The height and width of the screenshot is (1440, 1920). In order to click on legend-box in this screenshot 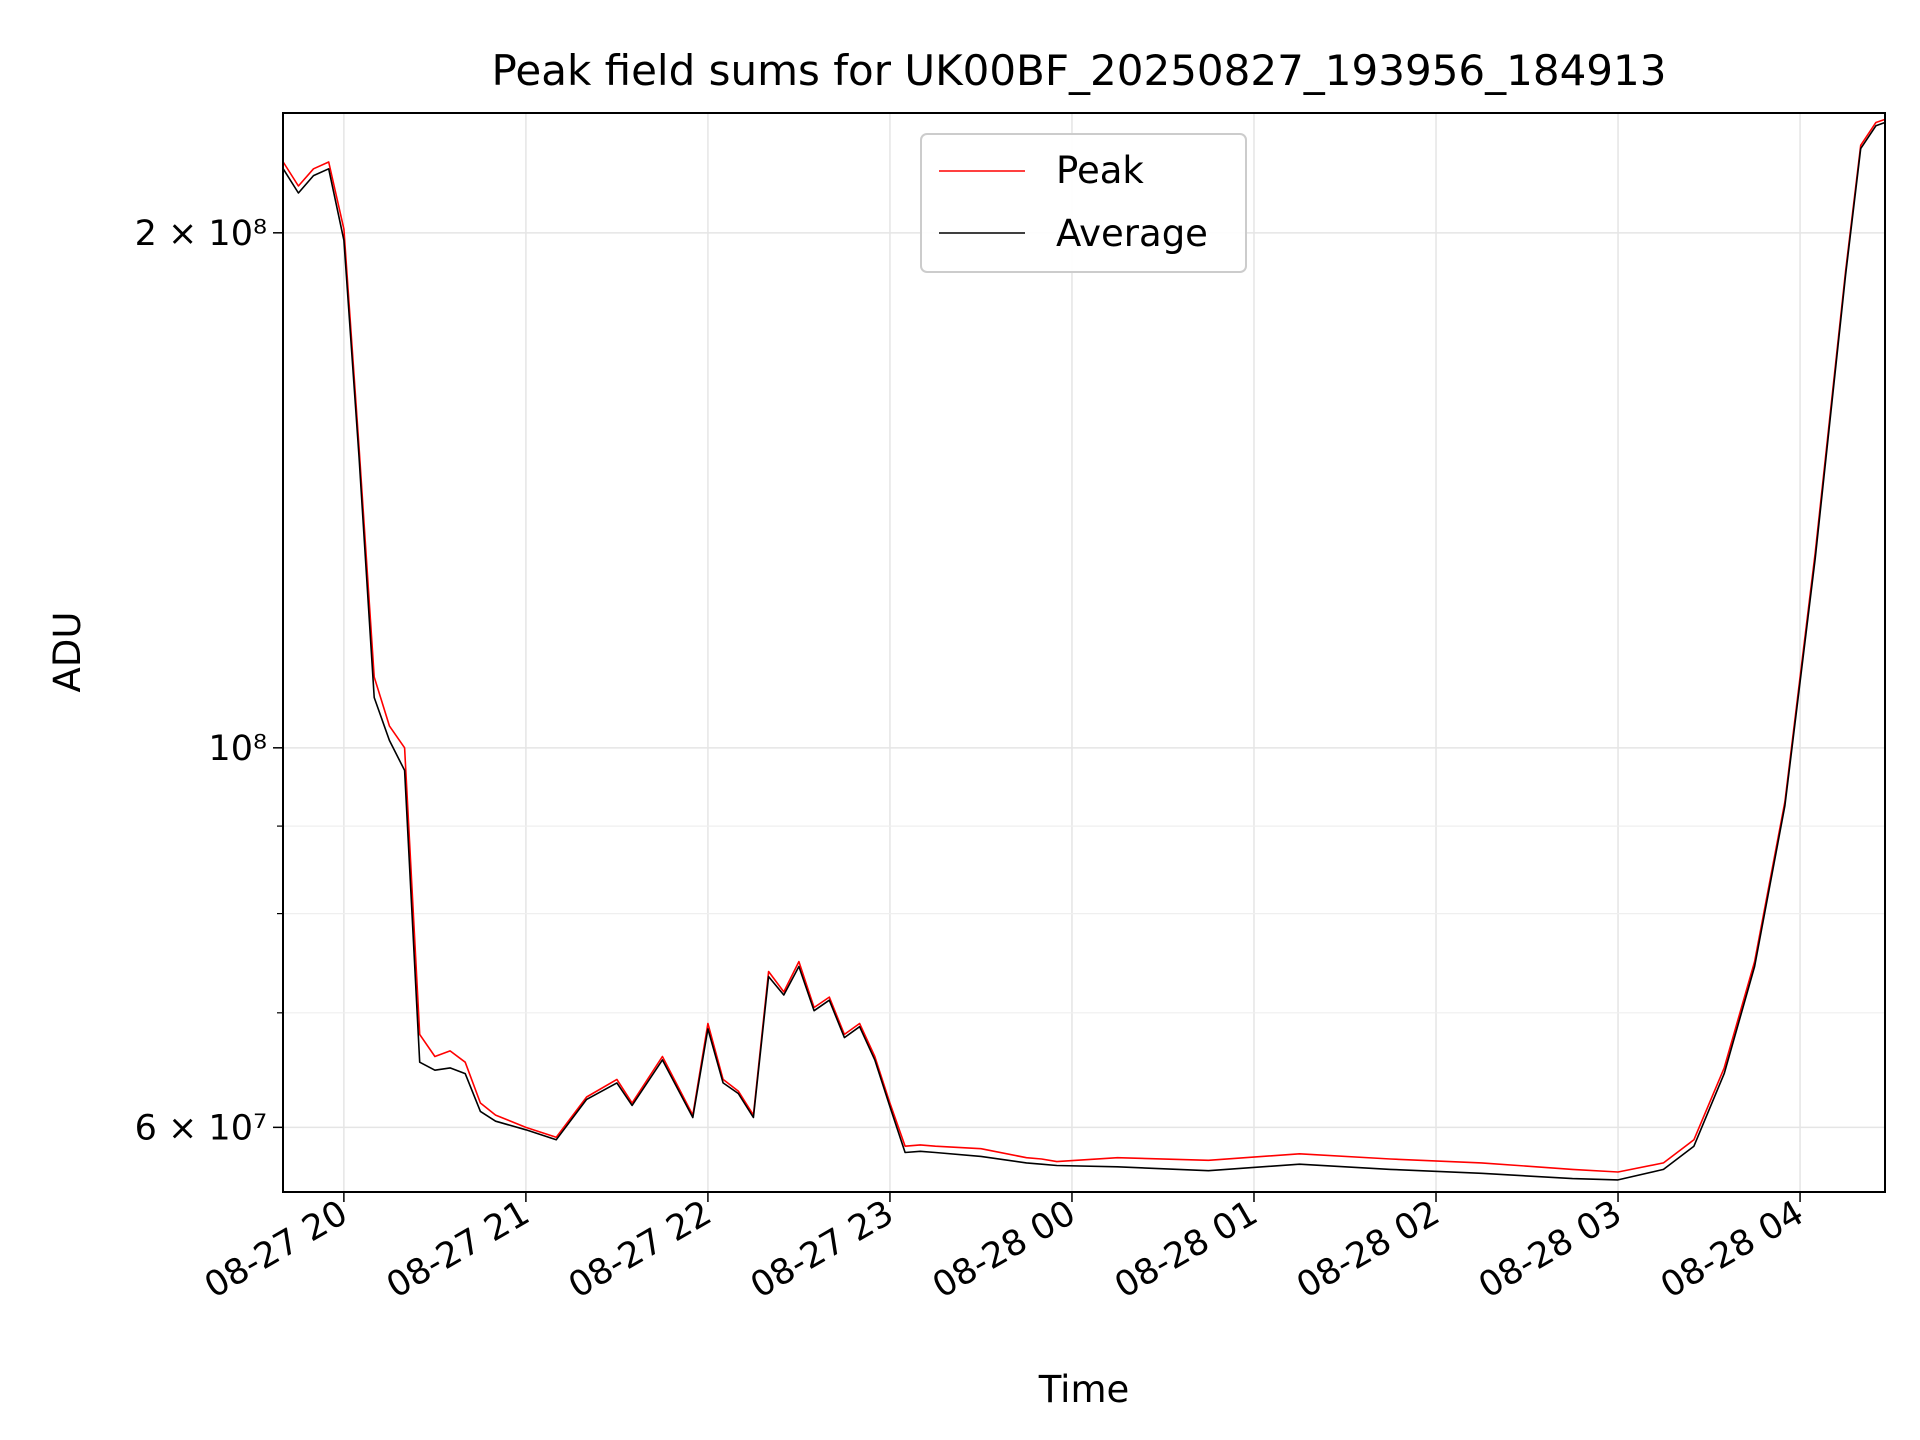, I will do `click(1083, 203)`.